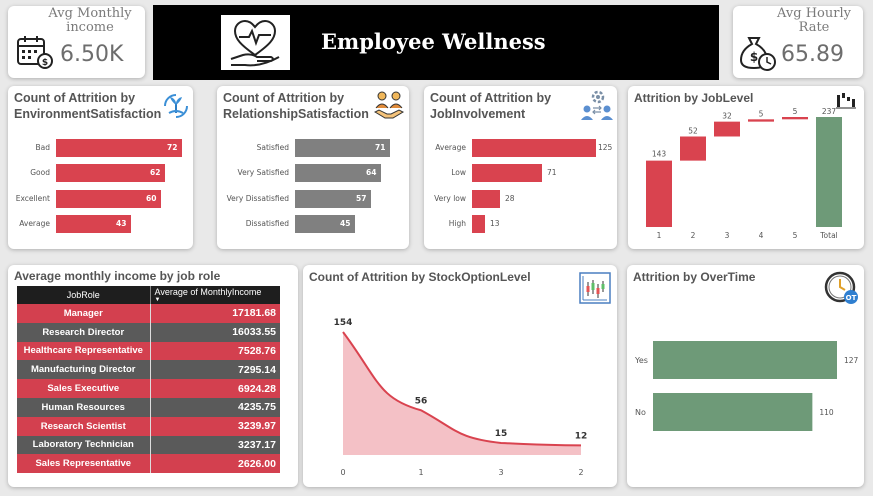 The height and width of the screenshot is (496, 873). What do you see at coordinates (761, 235) in the screenshot?
I see `waterfall-x-label: 4` at bounding box center [761, 235].